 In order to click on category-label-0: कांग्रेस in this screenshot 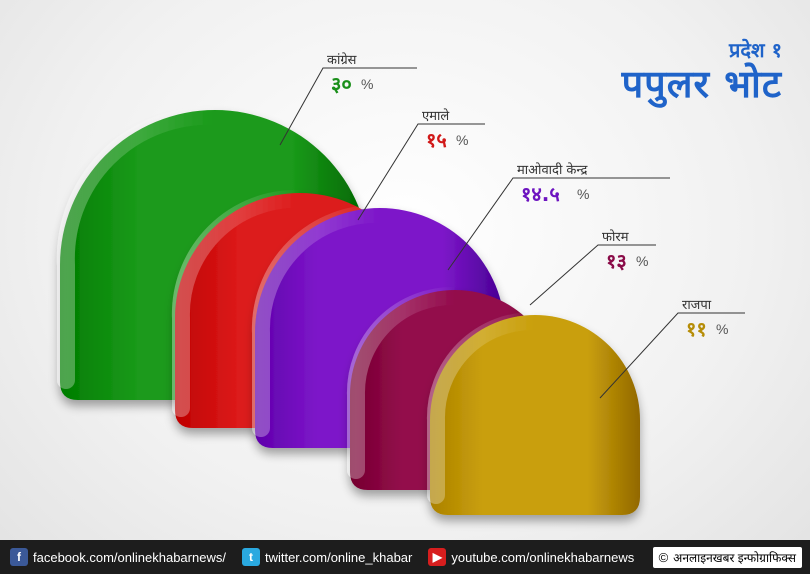, I will do `click(342, 60)`.